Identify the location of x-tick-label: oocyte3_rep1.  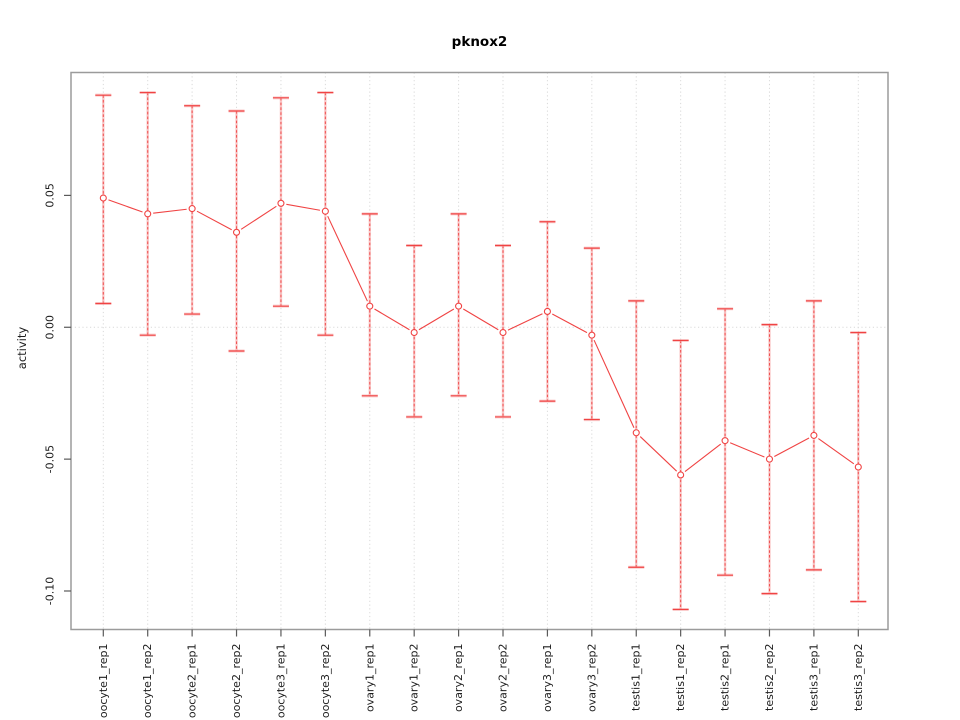
(280, 681).